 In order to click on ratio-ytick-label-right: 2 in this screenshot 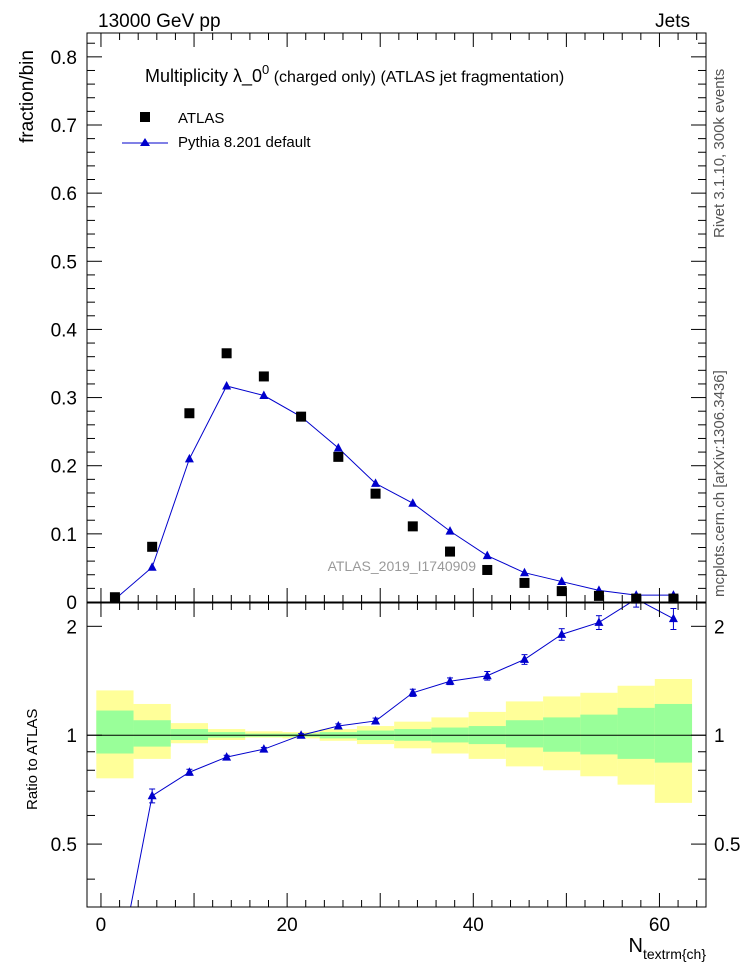, I will do `click(719, 627)`.